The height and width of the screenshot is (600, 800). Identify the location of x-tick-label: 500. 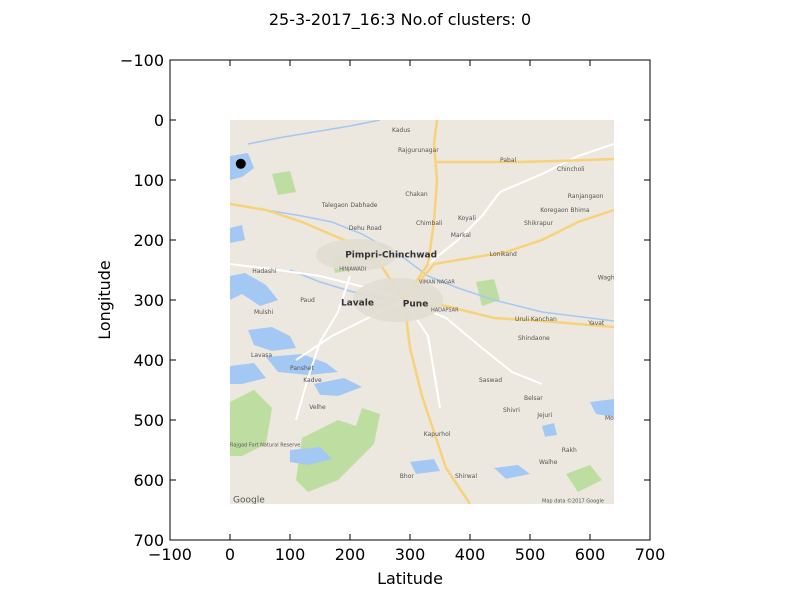
(530, 554).